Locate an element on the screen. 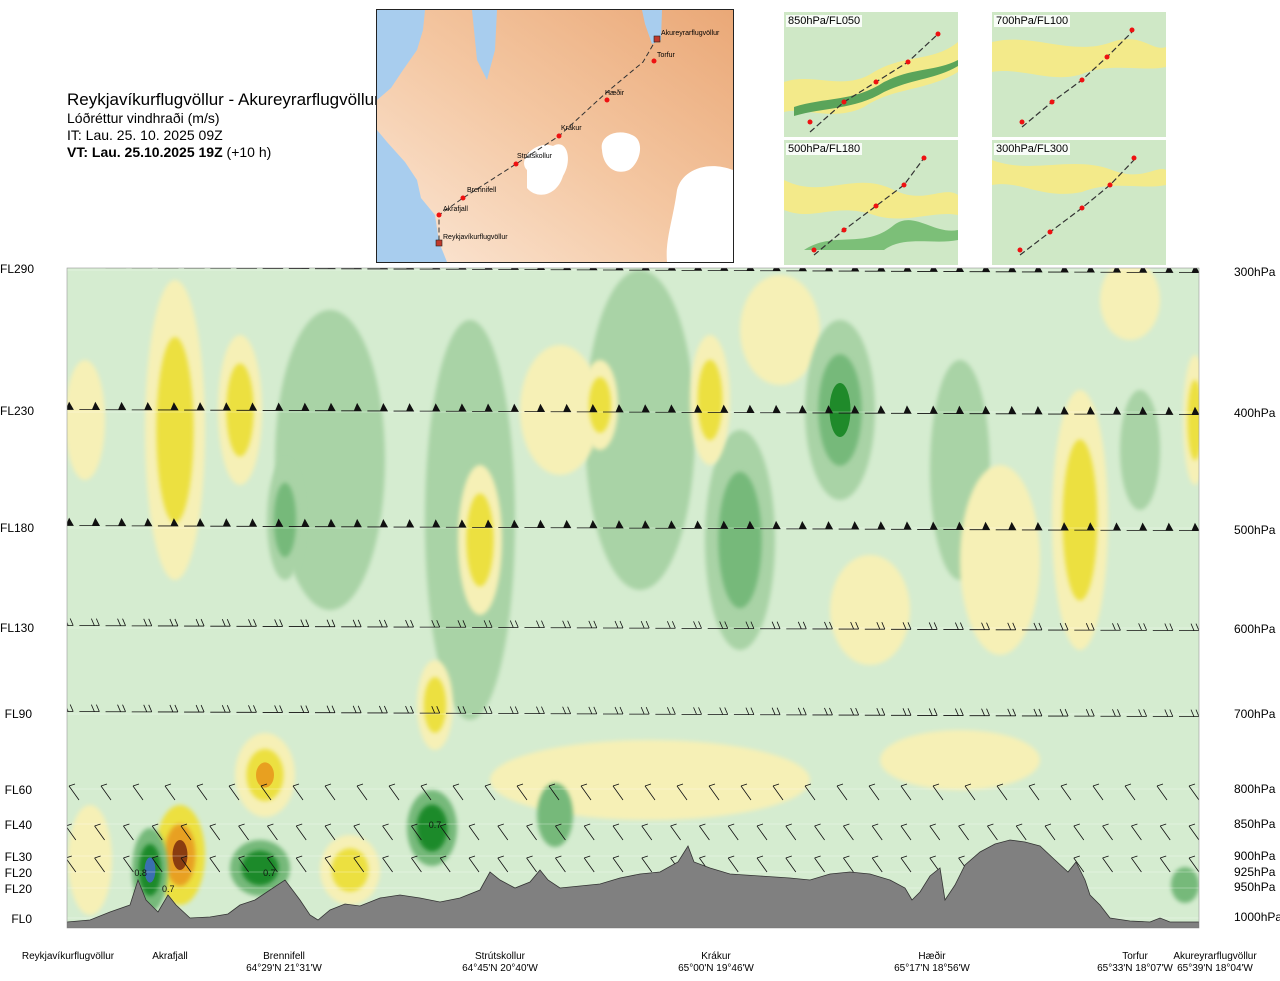 This screenshot has height=981, width=1280. loc-coord: 65°33'N 18°07'W is located at coordinates (1135, 968).